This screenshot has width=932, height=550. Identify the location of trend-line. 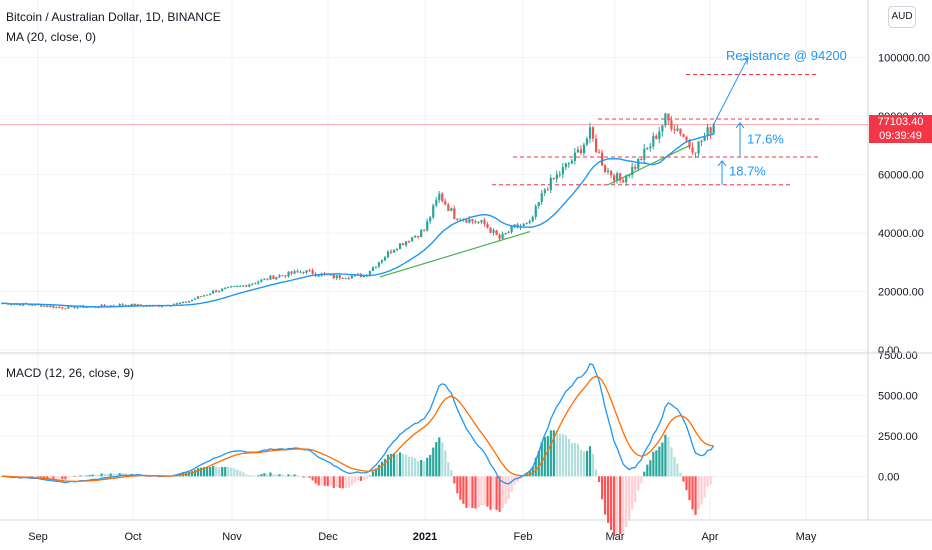
(455, 254).